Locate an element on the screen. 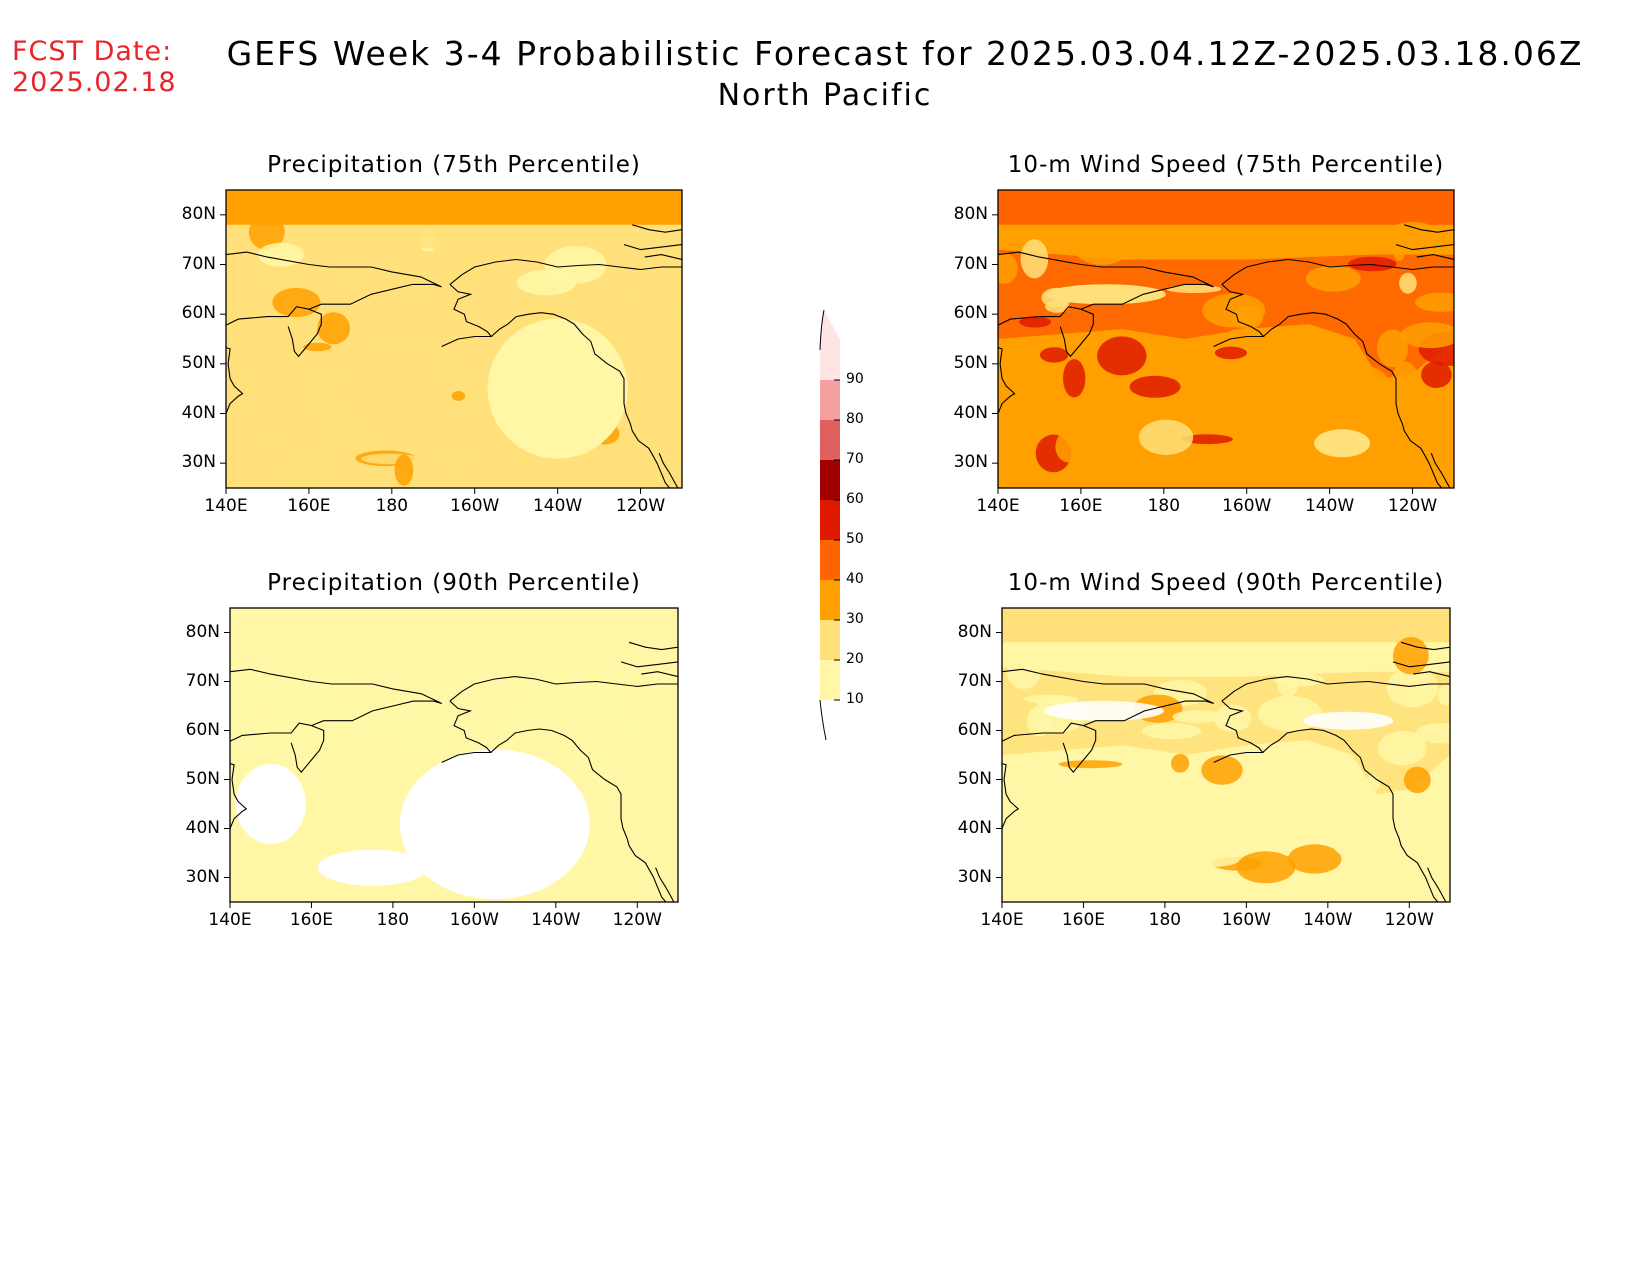 This screenshot has height=1275, width=1650. colorbar-tick-label: 60 is located at coordinates (855, 499).